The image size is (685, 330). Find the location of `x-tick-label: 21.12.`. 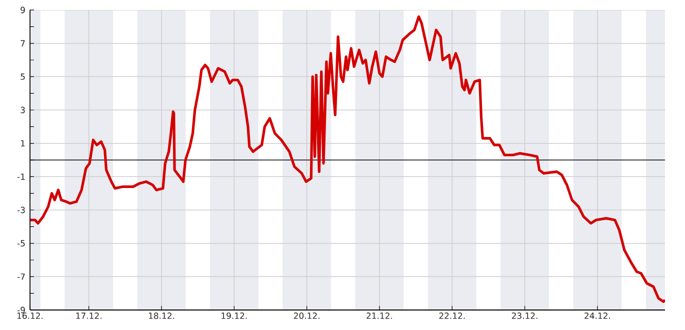

x-tick-label: 21.12. is located at coordinates (379, 315).